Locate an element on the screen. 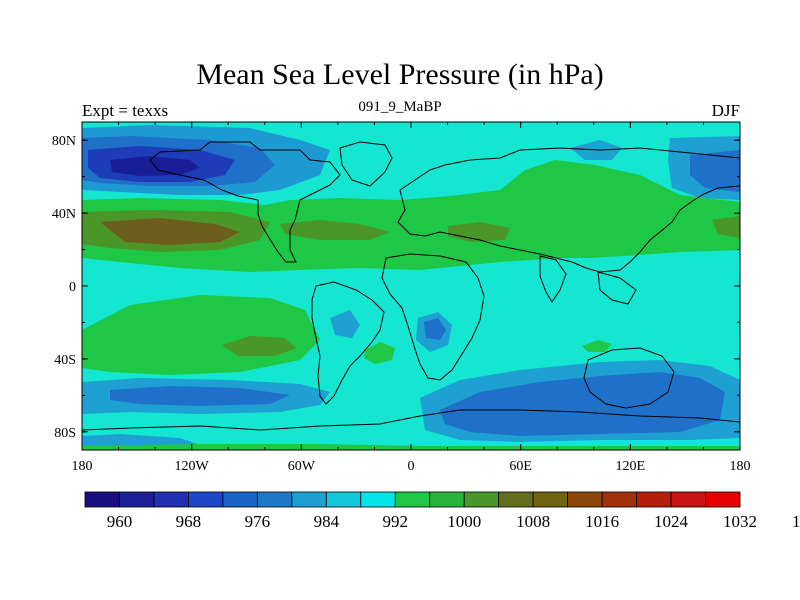 The height and width of the screenshot is (600, 800). coastline-south-america is located at coordinates (348, 343).